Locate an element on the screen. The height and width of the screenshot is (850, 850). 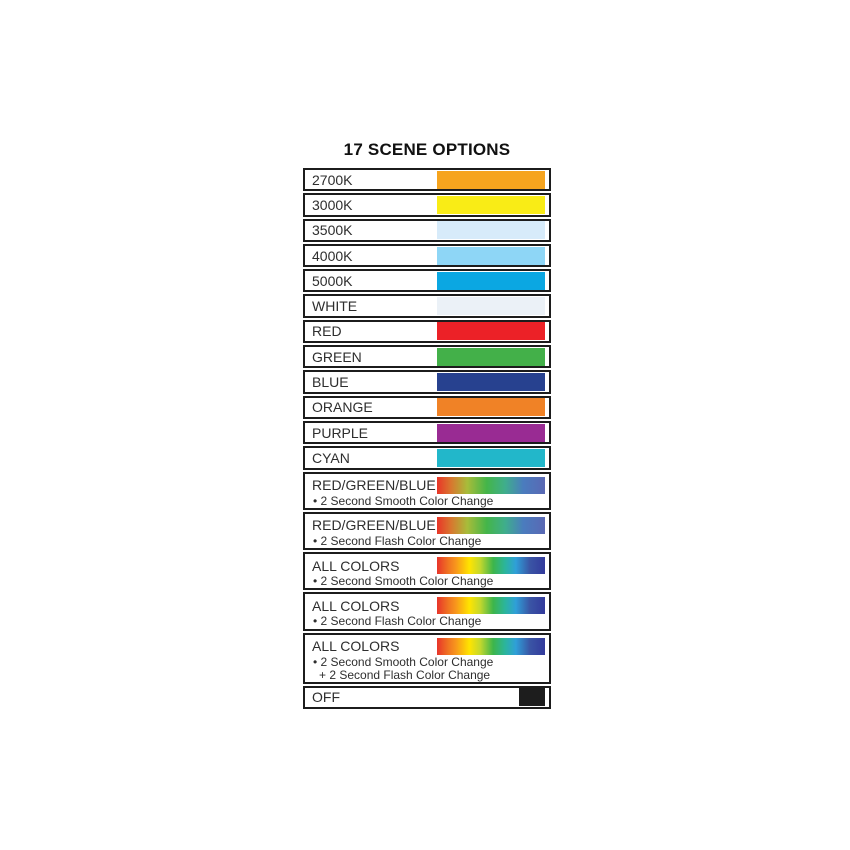
scene-row-top: GREEN is located at coordinates (427, 356).